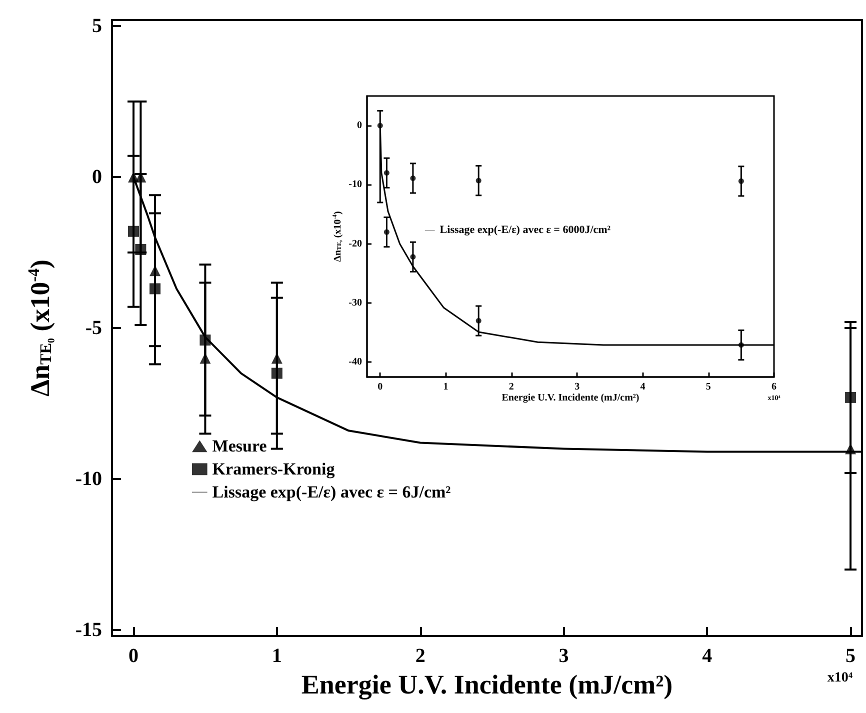 This screenshot has height=713, width=866. Describe the element at coordinates (331, 492) in the screenshot. I see `legend-label: Lissage exp(-E/ε) avec ε = 6J/cm²` at that location.